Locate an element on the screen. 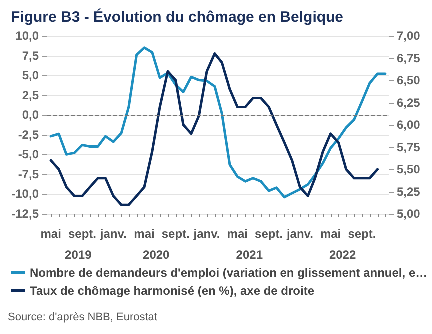 This screenshot has width=432, height=334. y2-tick-label: 7,00 is located at coordinates (409, 36).